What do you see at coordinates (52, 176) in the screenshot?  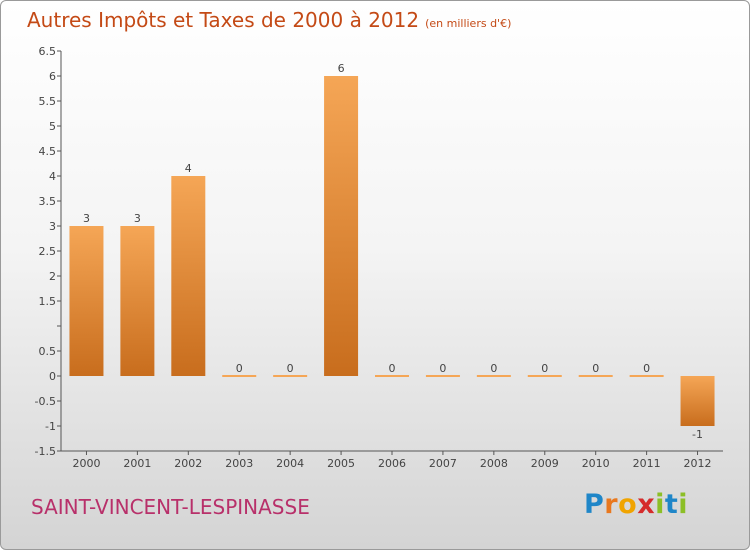 I see `y-tick-label: 4` at bounding box center [52, 176].